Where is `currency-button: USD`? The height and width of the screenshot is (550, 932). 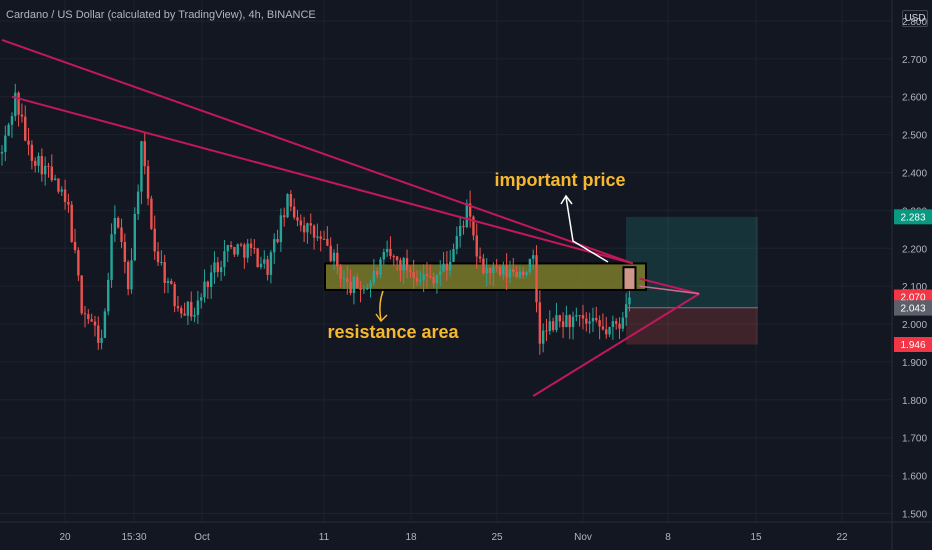 currency-button: USD is located at coordinates (915, 18).